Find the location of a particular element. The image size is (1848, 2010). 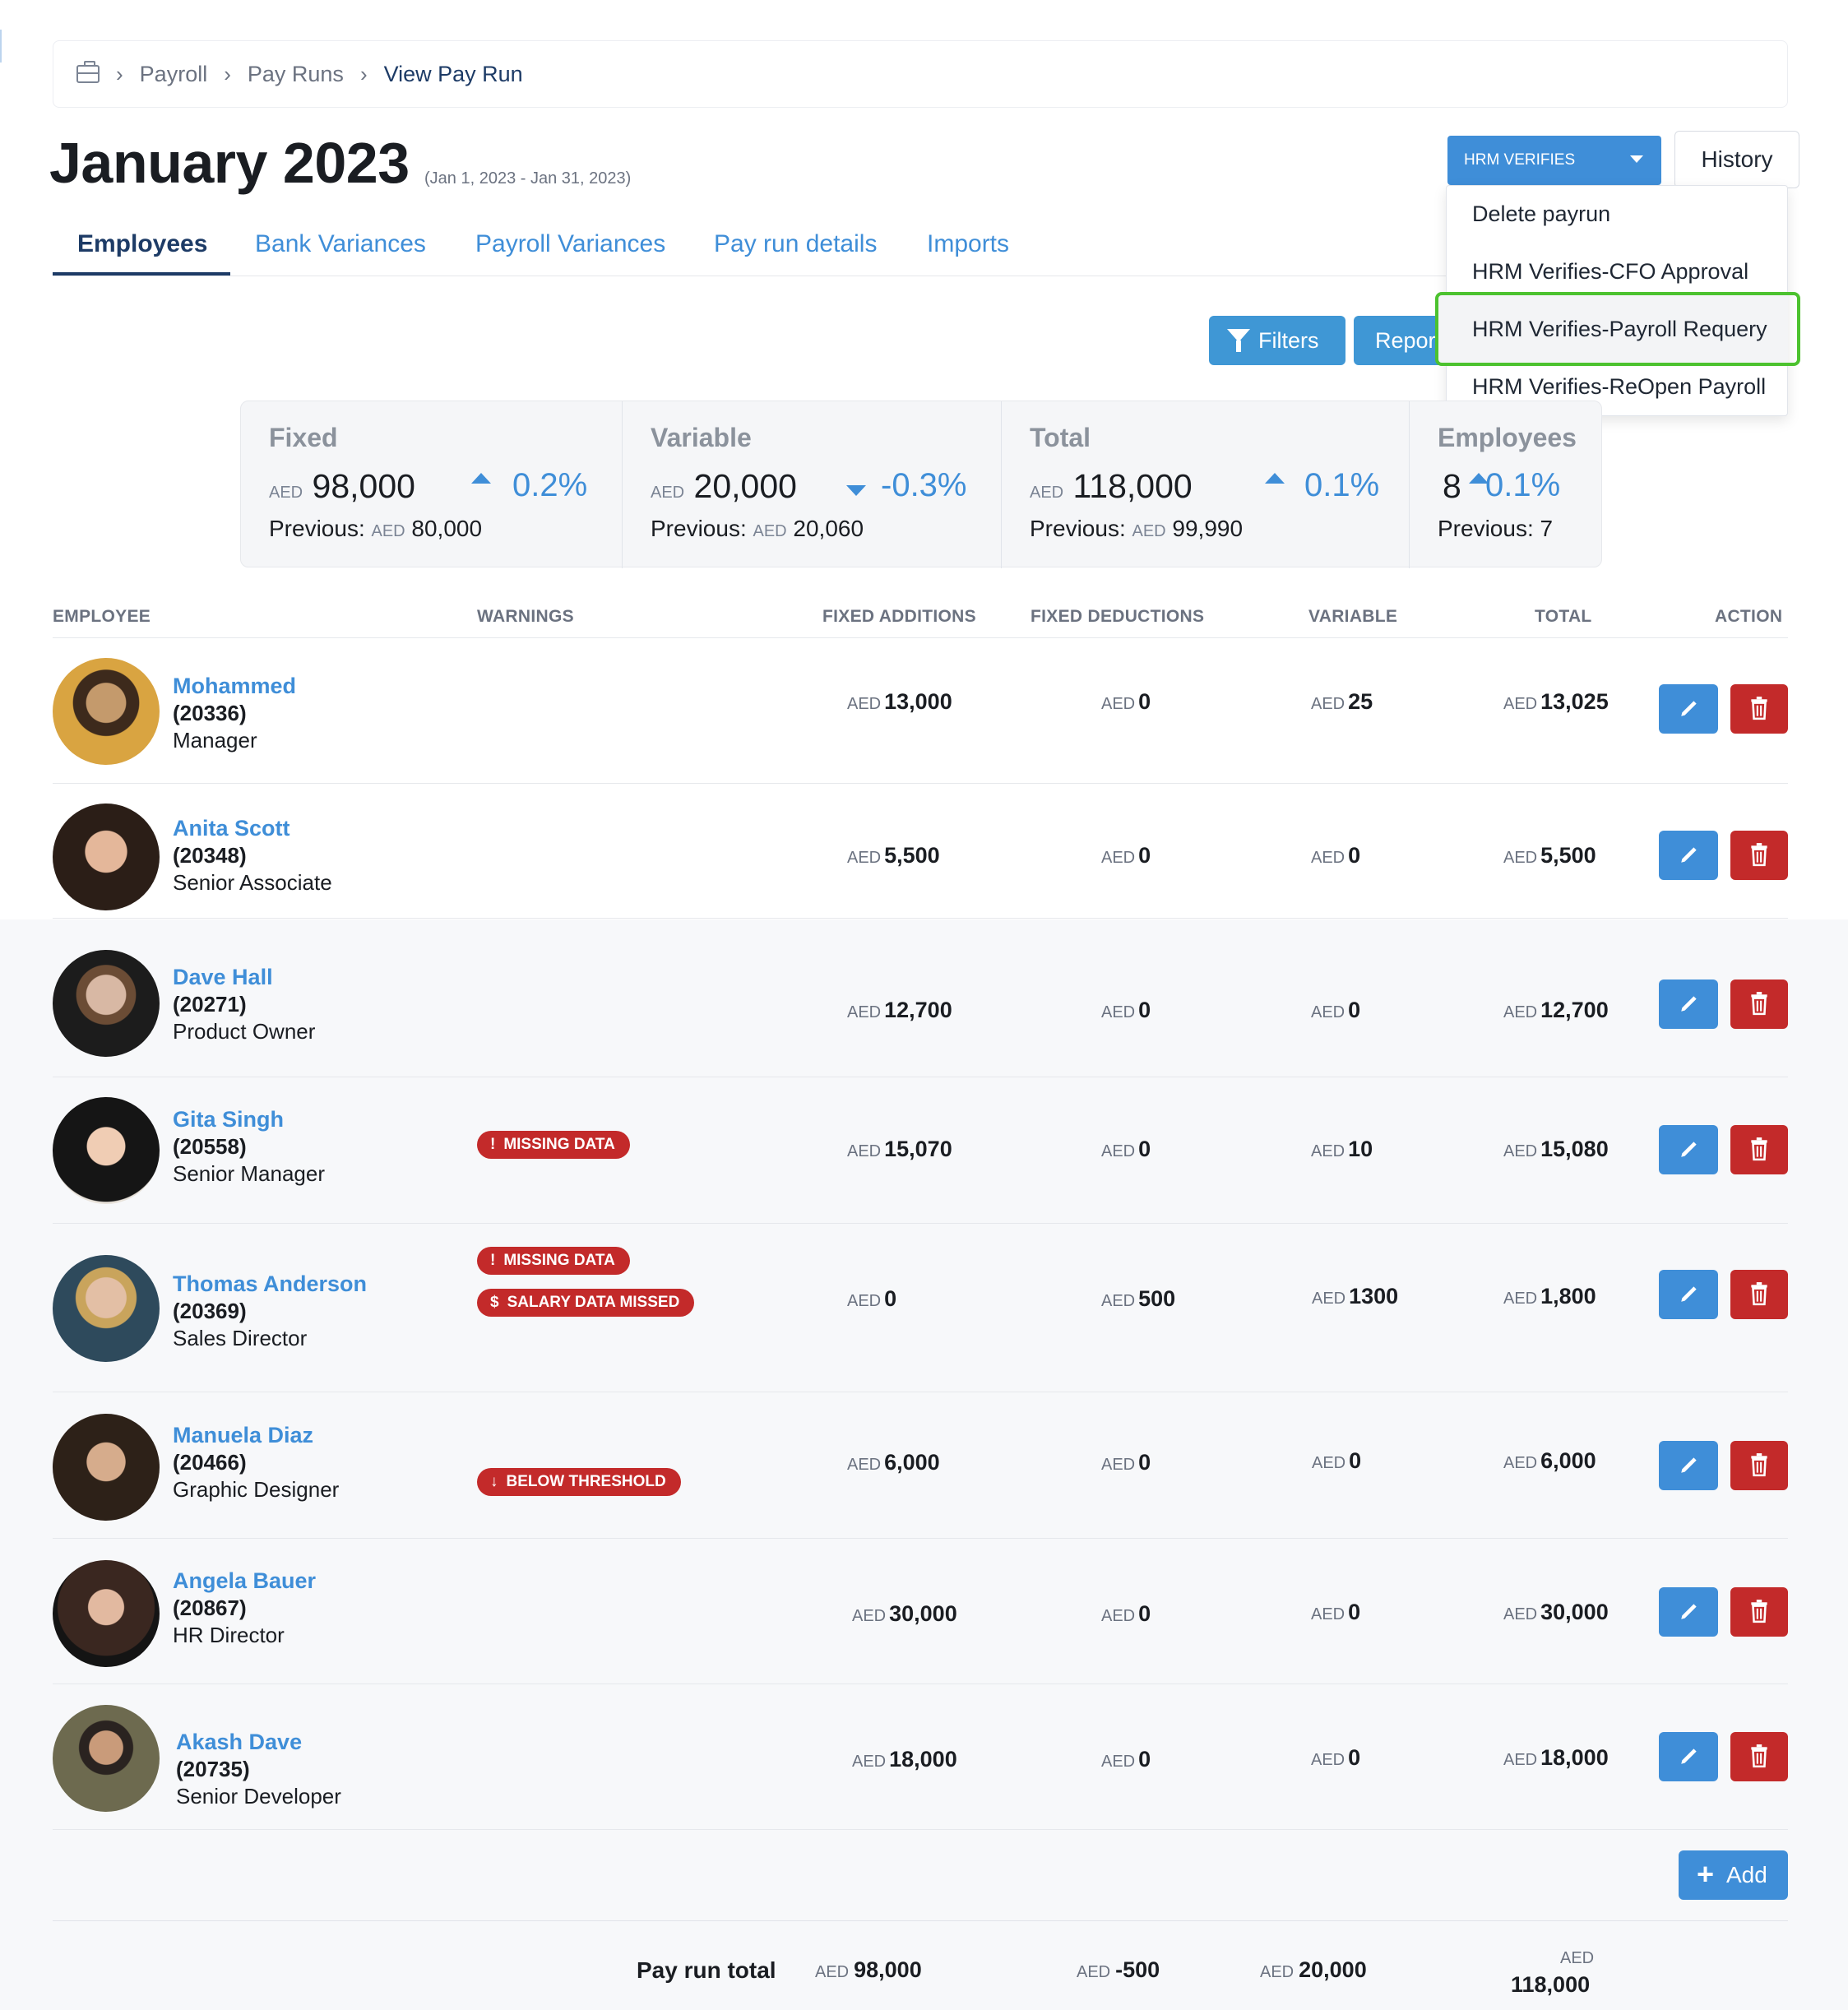

fixed-additions: AED 5,500 is located at coordinates (893, 855).